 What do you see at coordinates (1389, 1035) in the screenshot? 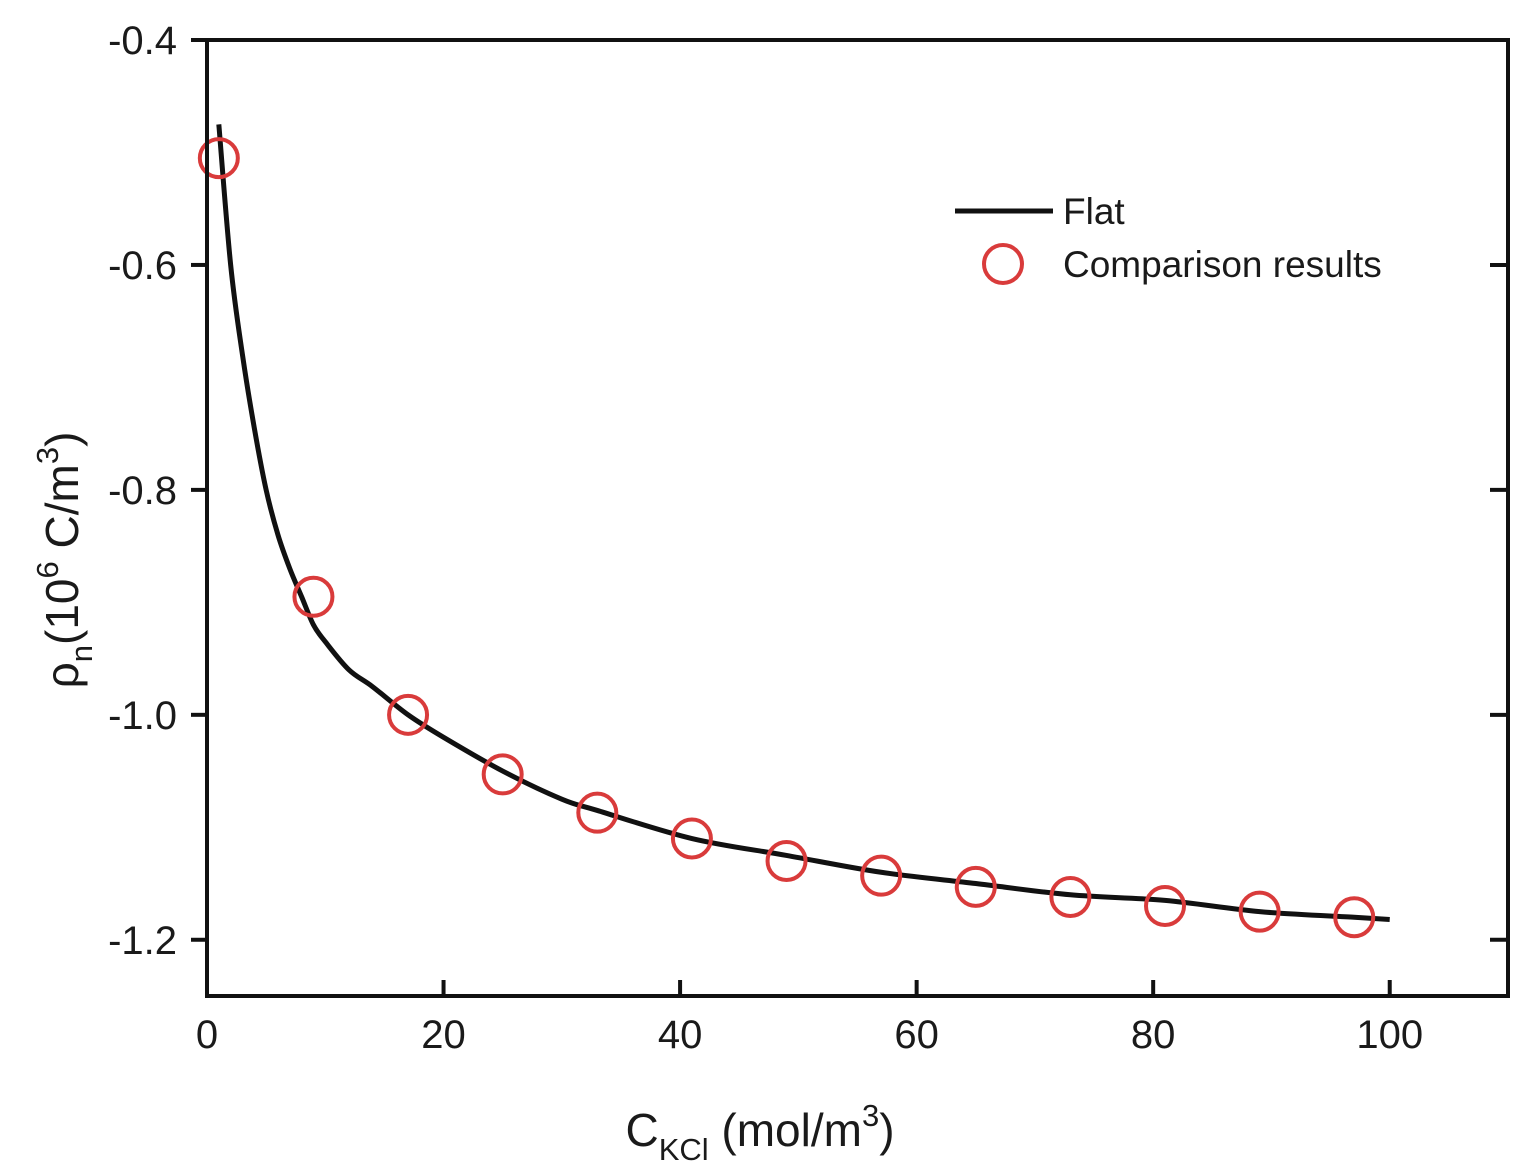
I see `x-tick-label: 100` at bounding box center [1389, 1035].